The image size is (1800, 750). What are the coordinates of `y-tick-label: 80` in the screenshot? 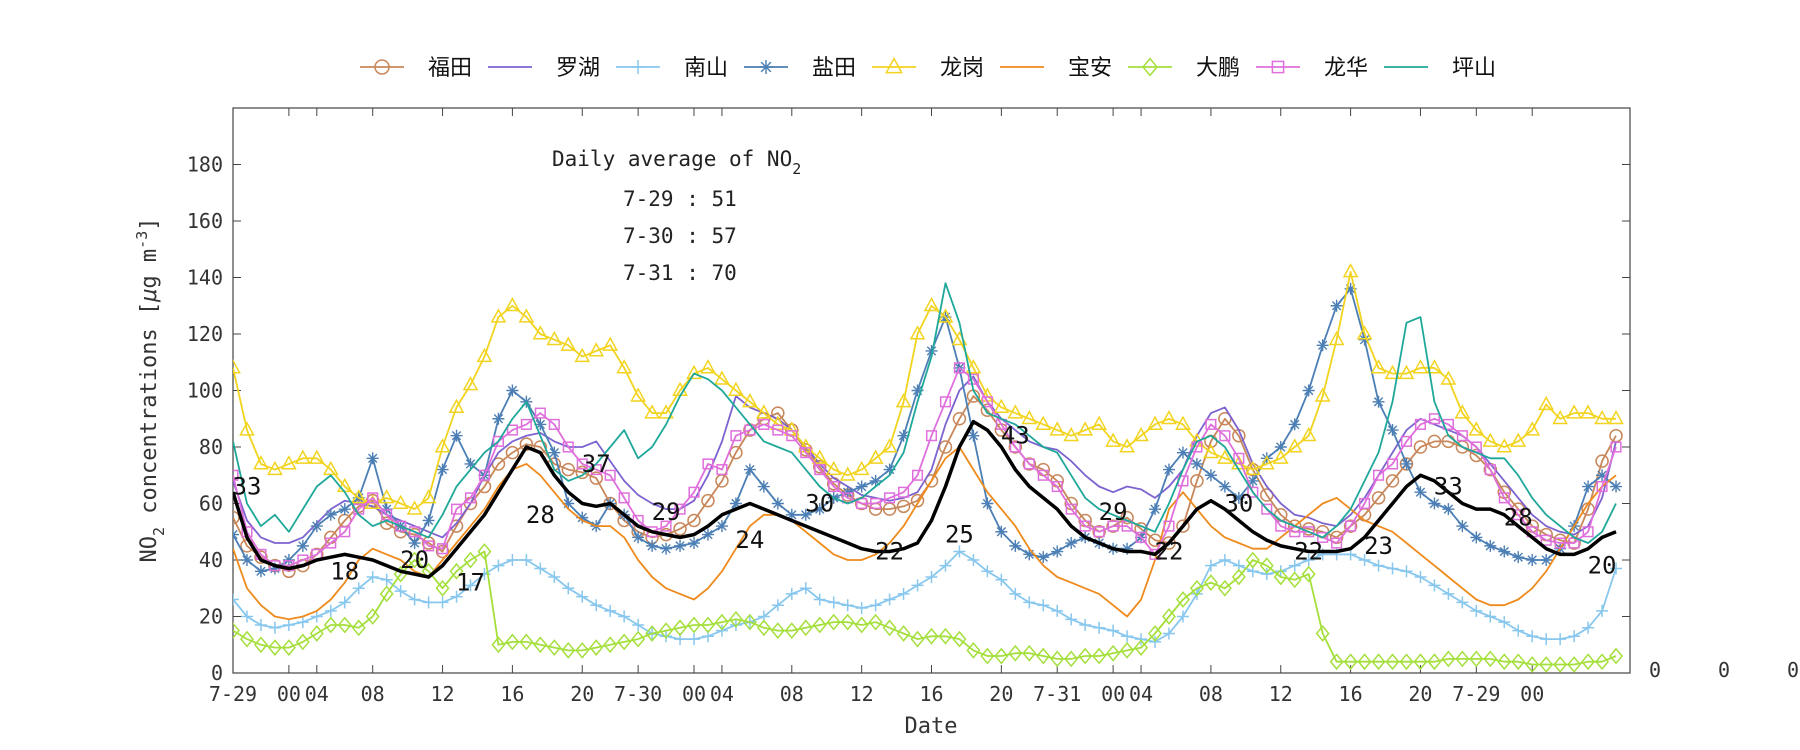 It's located at (211, 447).